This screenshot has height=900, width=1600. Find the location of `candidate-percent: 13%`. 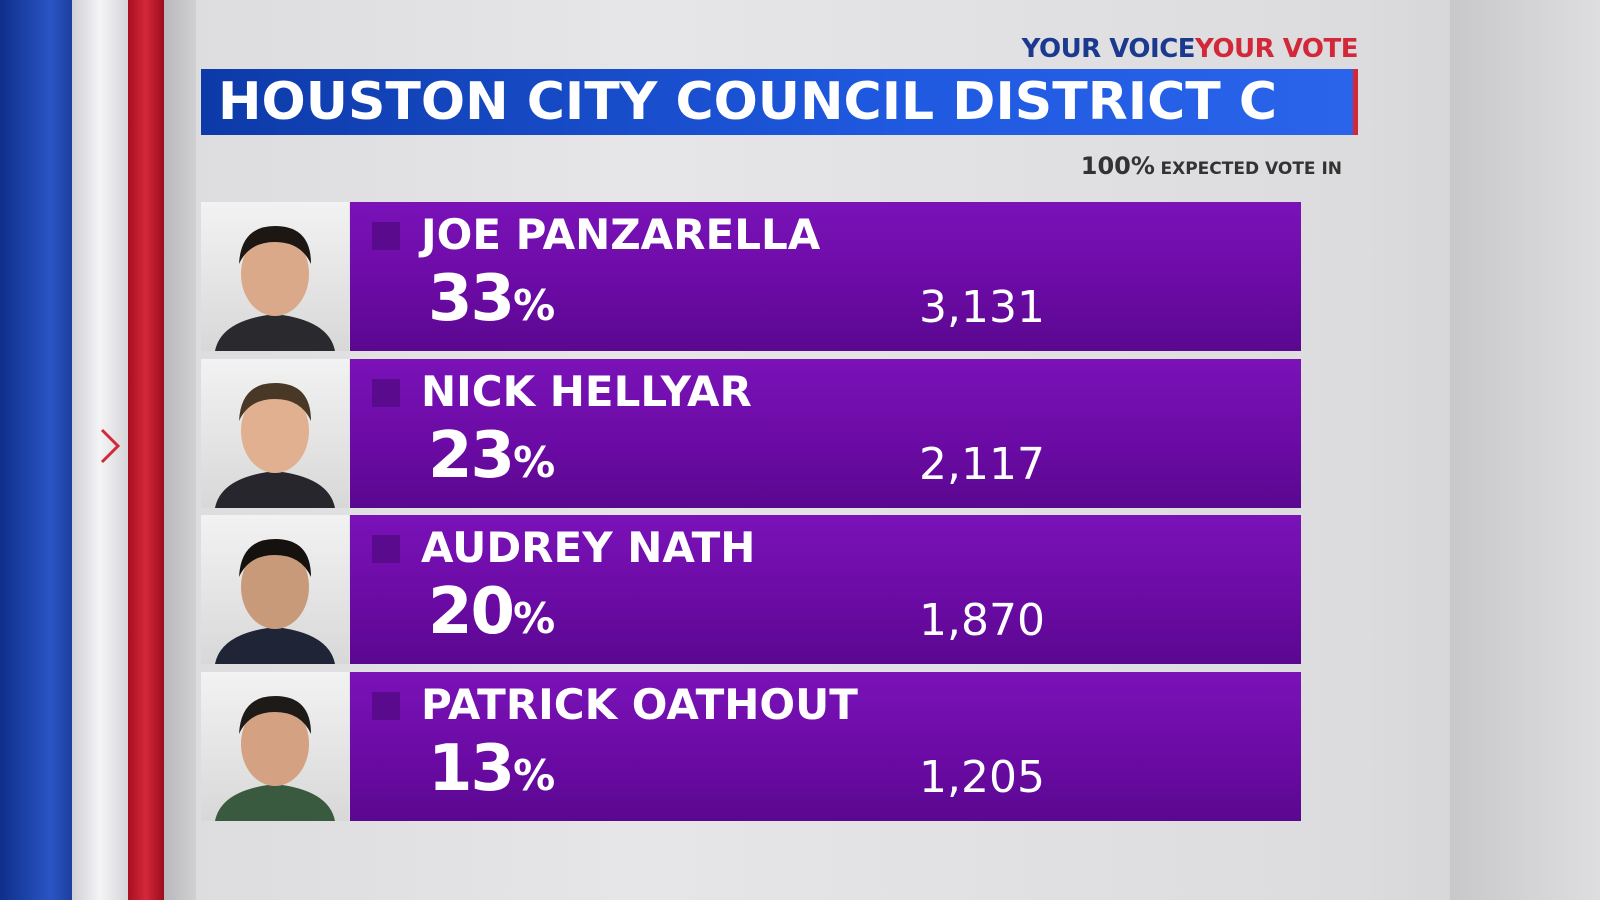

candidate-percent: 13% is located at coordinates (491, 769).